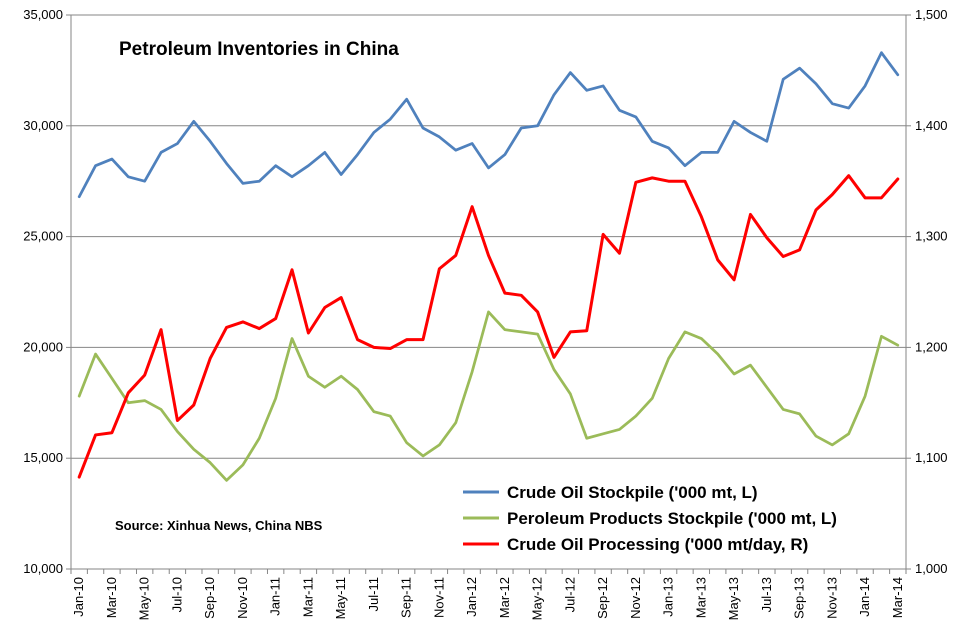  What do you see at coordinates (931, 346) in the screenshot?
I see `y-right-tick-label: 1,200` at bounding box center [931, 346].